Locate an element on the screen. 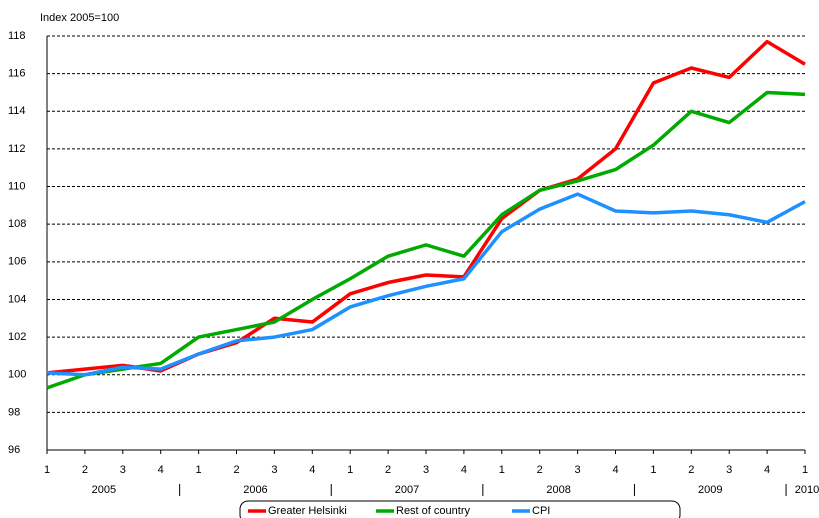 The width and height of the screenshot is (819, 518). y-tick-label: 118 is located at coordinates (17, 36).